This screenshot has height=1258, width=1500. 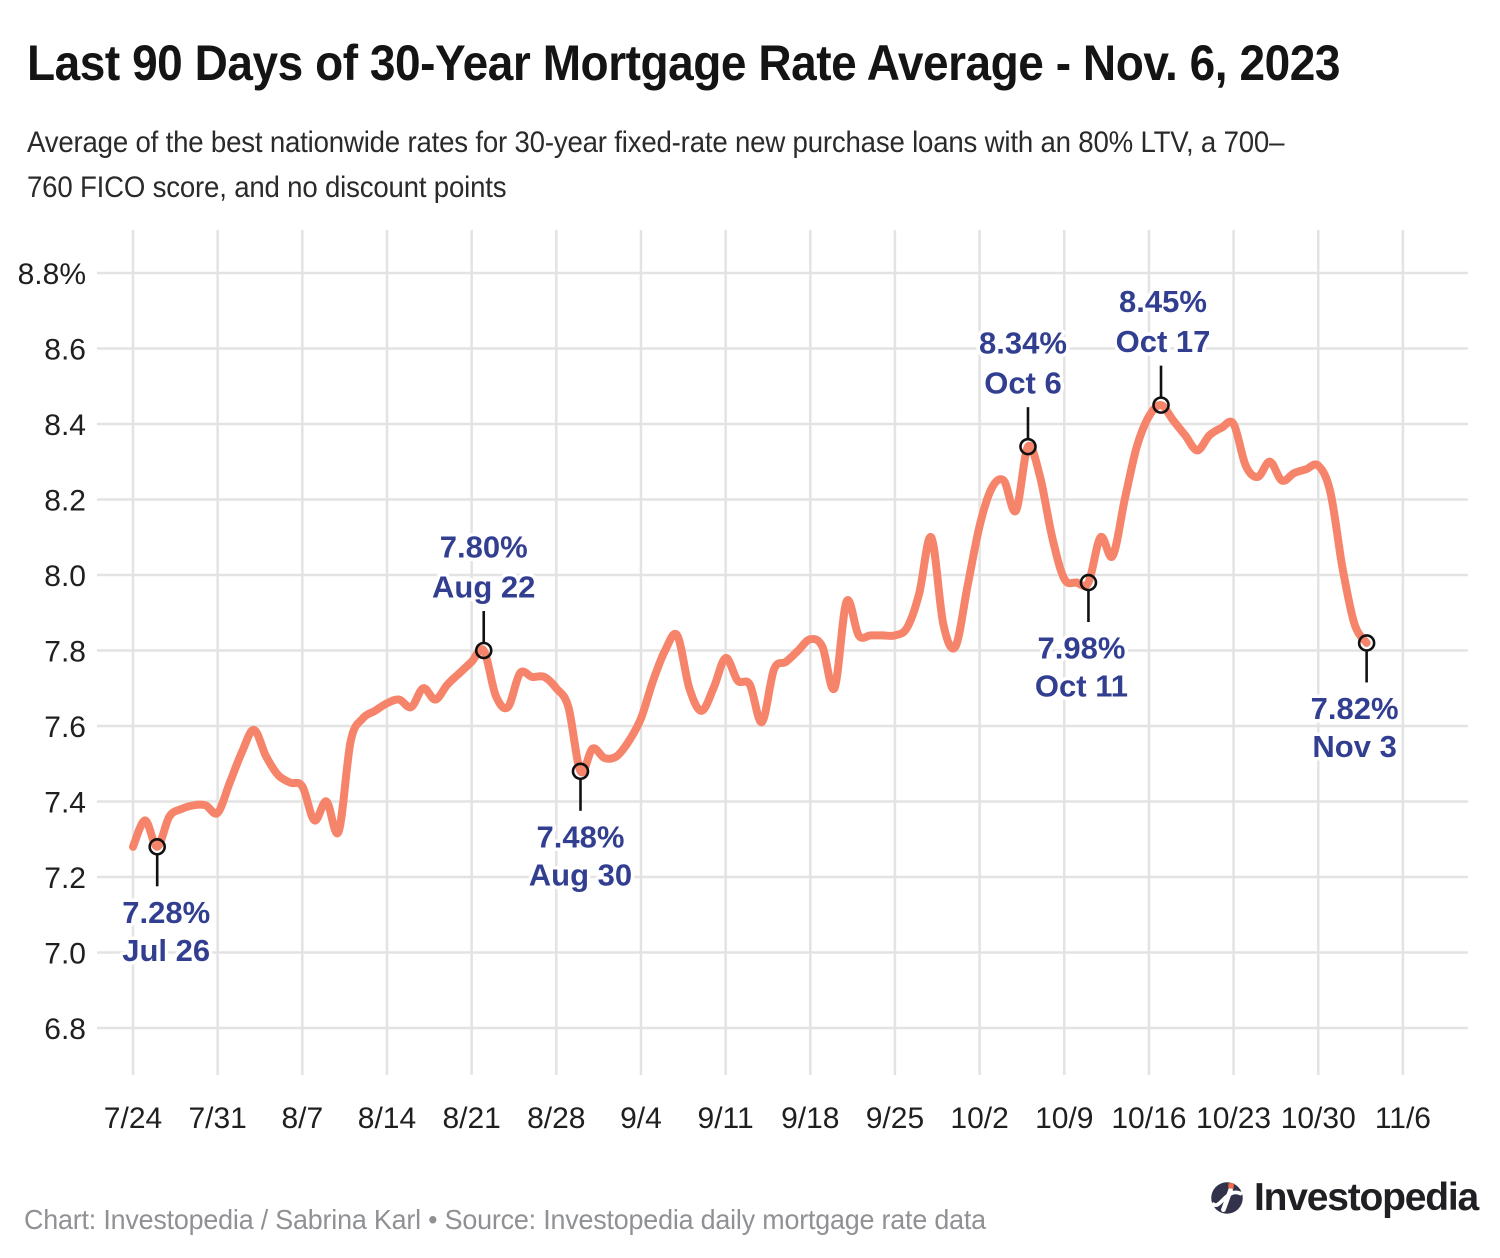 What do you see at coordinates (65, 350) in the screenshot?
I see `y-axis-tick-label: 8.6` at bounding box center [65, 350].